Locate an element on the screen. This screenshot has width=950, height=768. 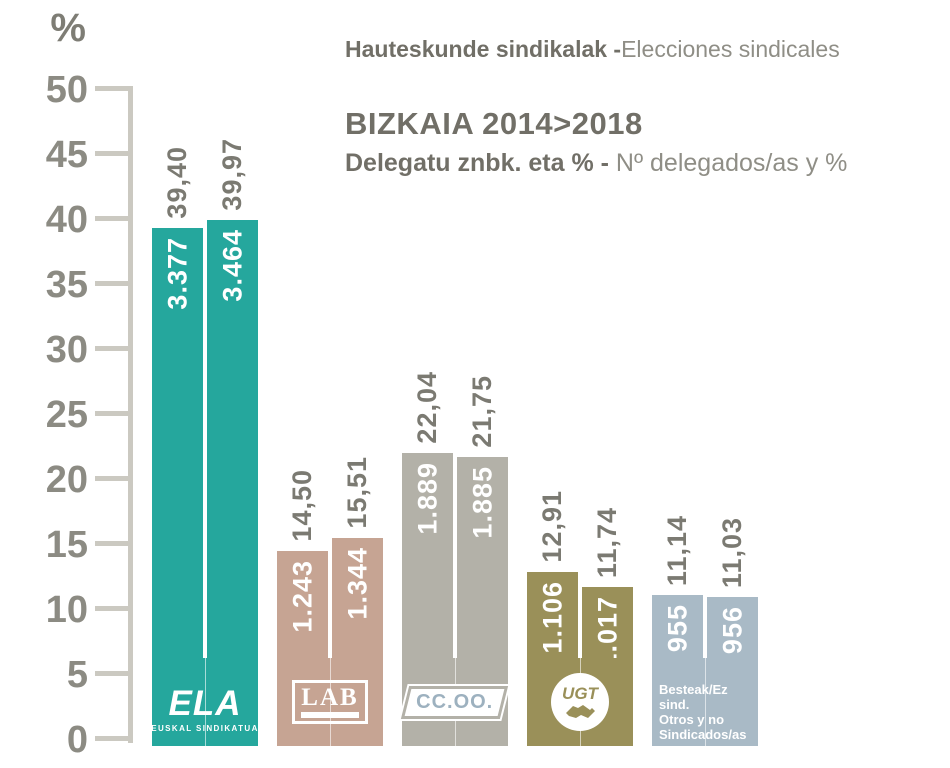
handshake-icon is located at coordinates (580, 711).